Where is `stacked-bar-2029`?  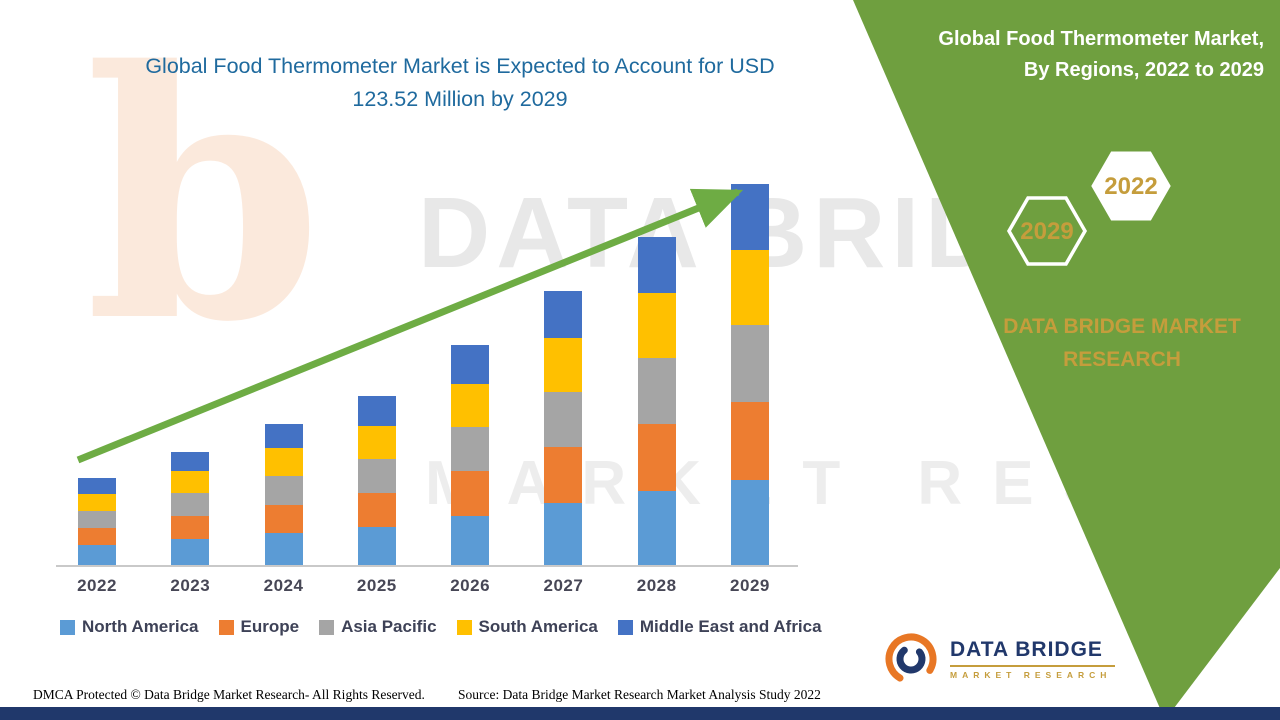
stacked-bar-2029 is located at coordinates (749, 369).